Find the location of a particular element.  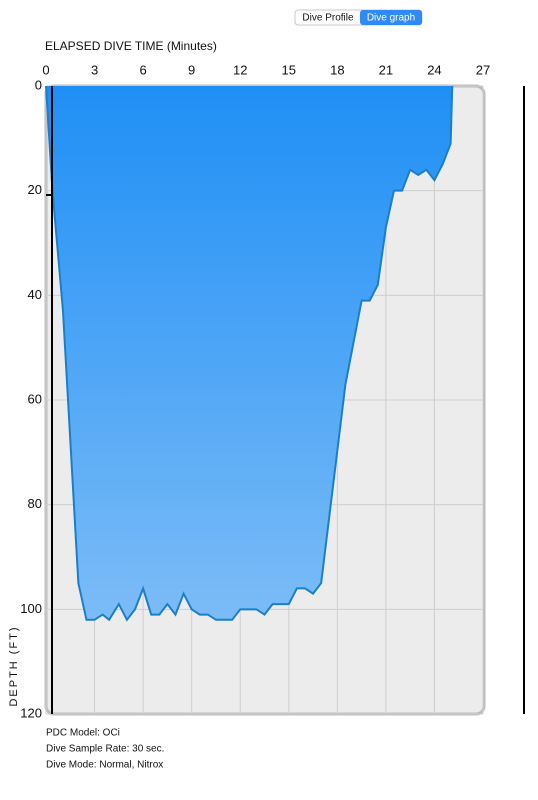

y-tick-label: 40 is located at coordinates (35, 294).